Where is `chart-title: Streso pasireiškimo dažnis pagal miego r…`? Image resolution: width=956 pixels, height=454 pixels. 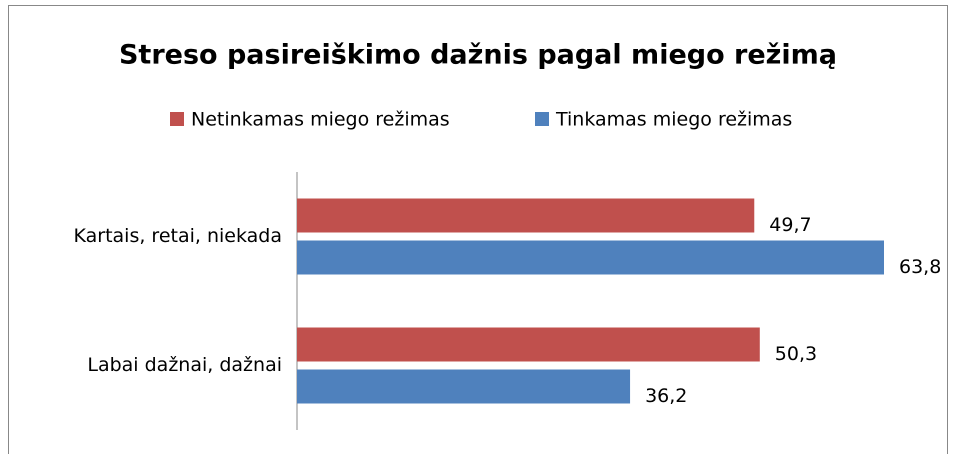 chart-title: Streso pasireiškimo dažnis pagal miego r… is located at coordinates (478, 55).